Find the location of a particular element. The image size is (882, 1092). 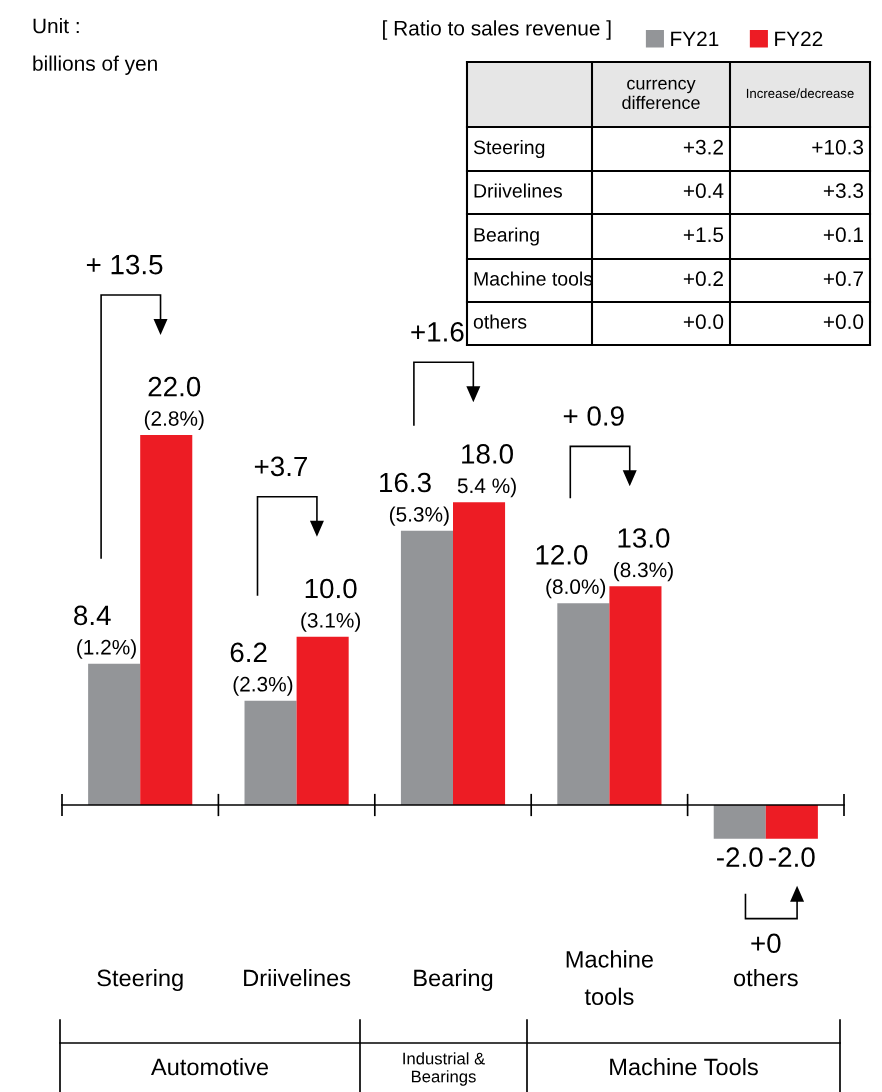

legend-title: [ Ratio to sales revenue ] is located at coordinates (497, 30).